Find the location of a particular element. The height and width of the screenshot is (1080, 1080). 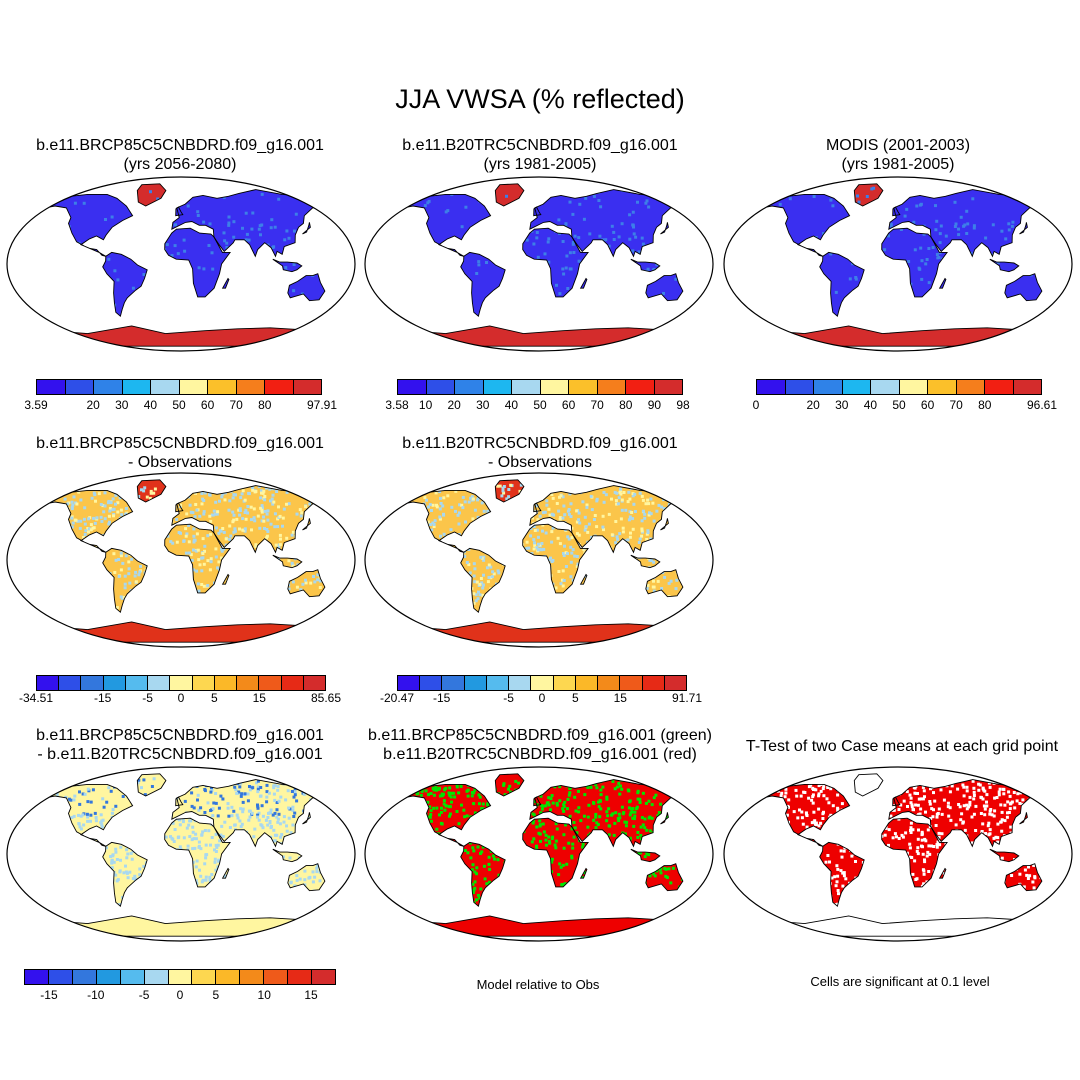

coastline-australia is located at coordinates (306, 583).